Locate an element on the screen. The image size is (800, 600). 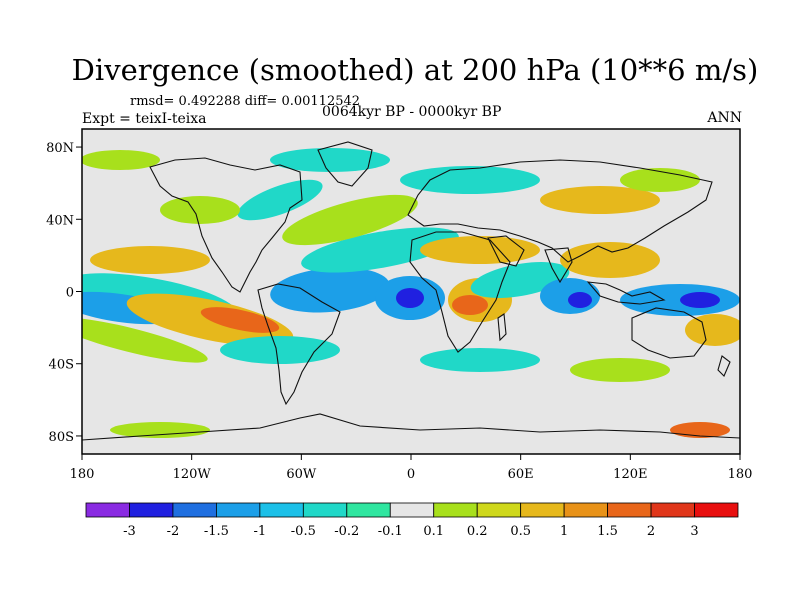
colorbar-label: 1.5 is located at coordinates (607, 531).